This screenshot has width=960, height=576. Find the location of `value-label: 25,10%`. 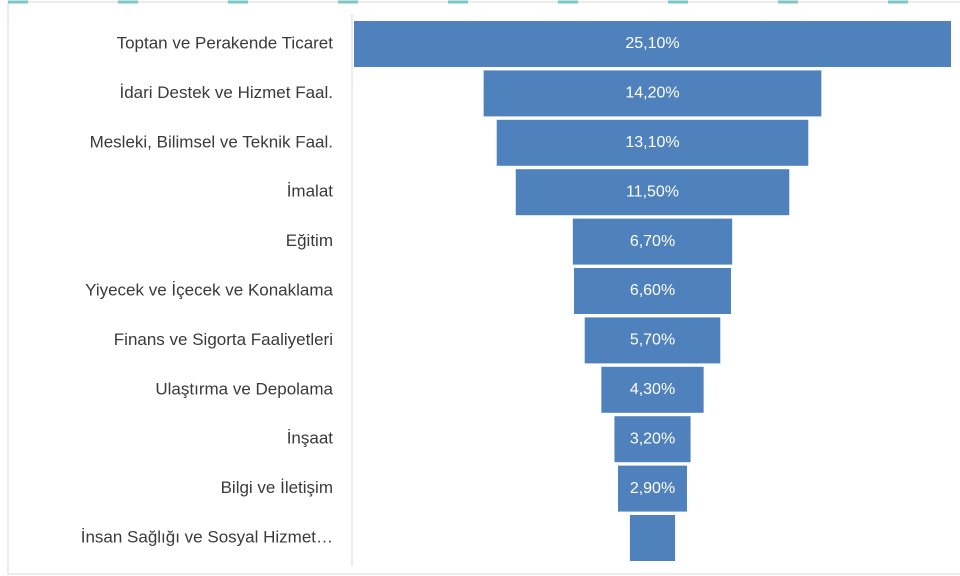

value-label: 25,10% is located at coordinates (652, 43).